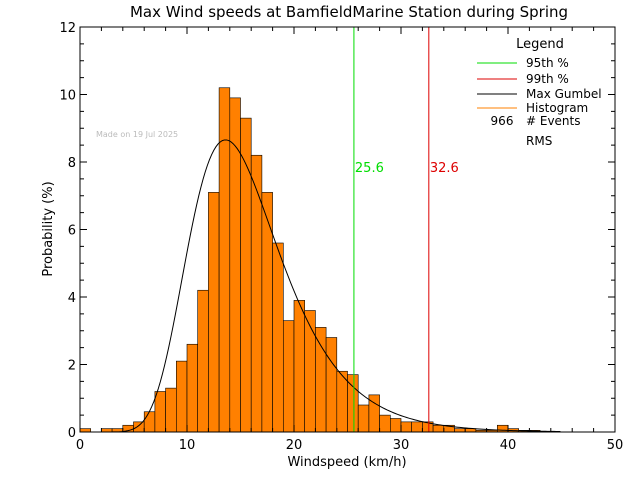  I want to click on legend-entry-gumbel: Max Gumbel, so click(564, 94).